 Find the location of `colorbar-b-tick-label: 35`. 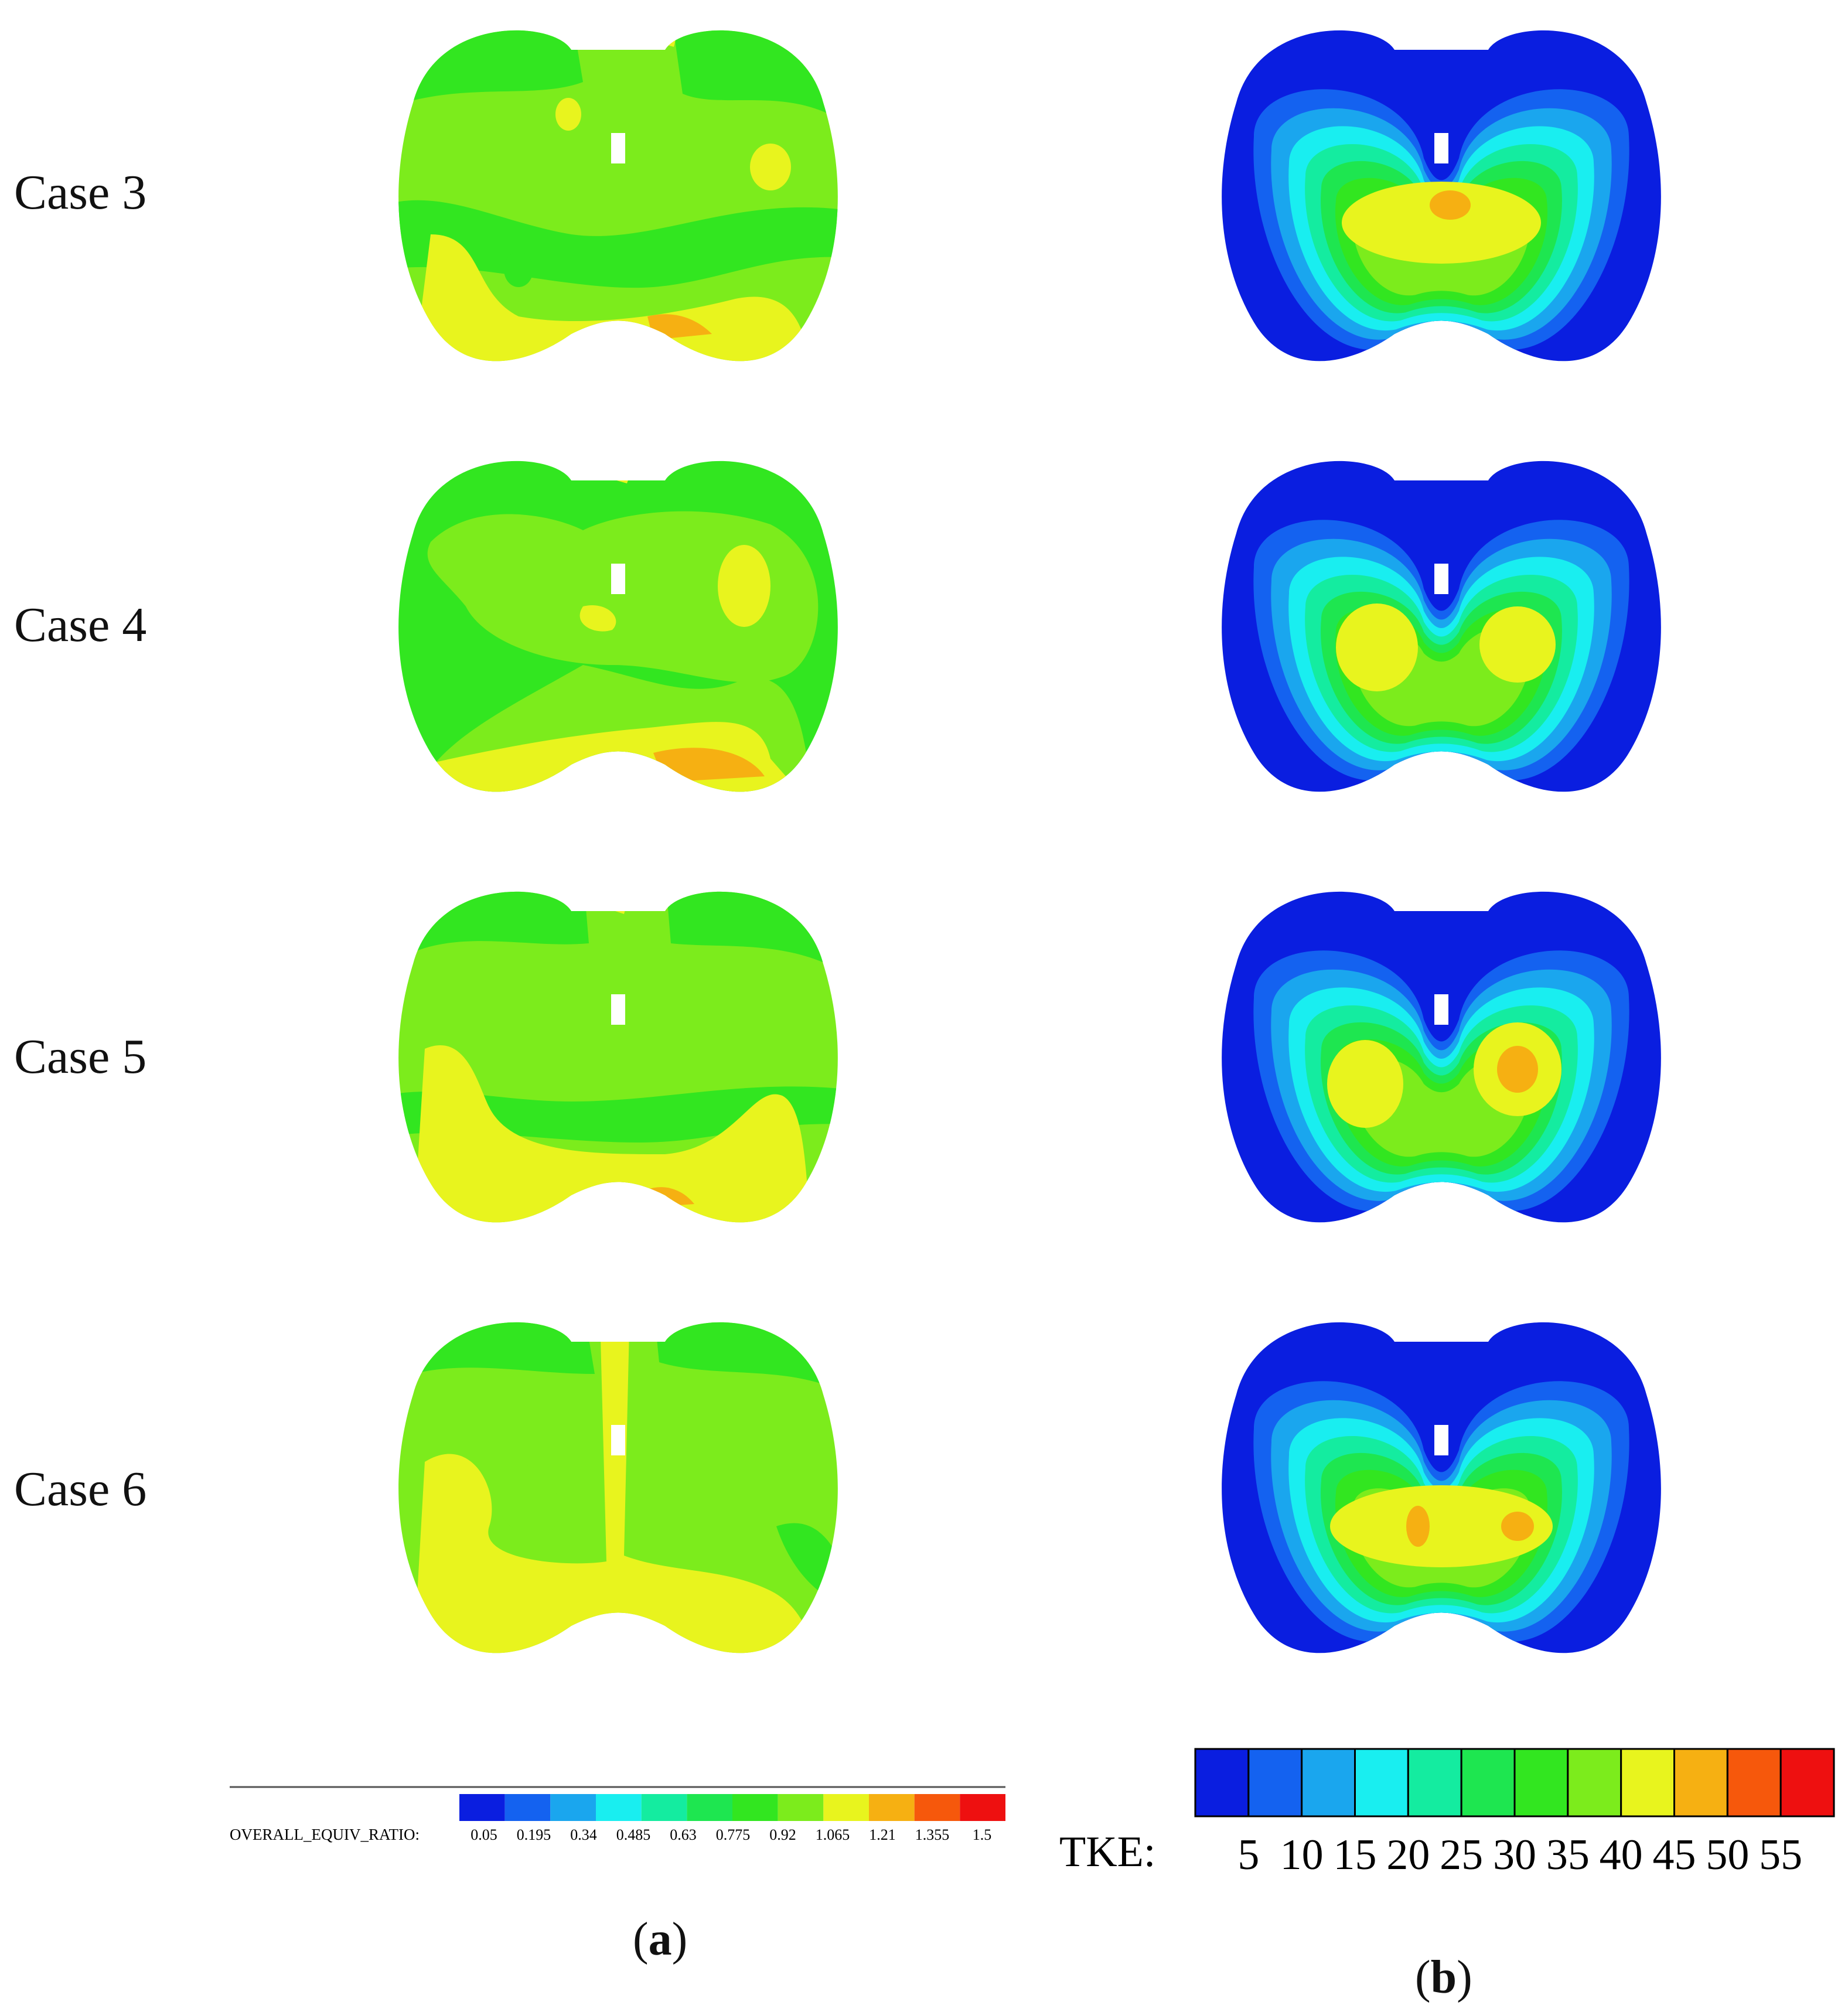

colorbar-b-tick-label: 35 is located at coordinates (1568, 1855).